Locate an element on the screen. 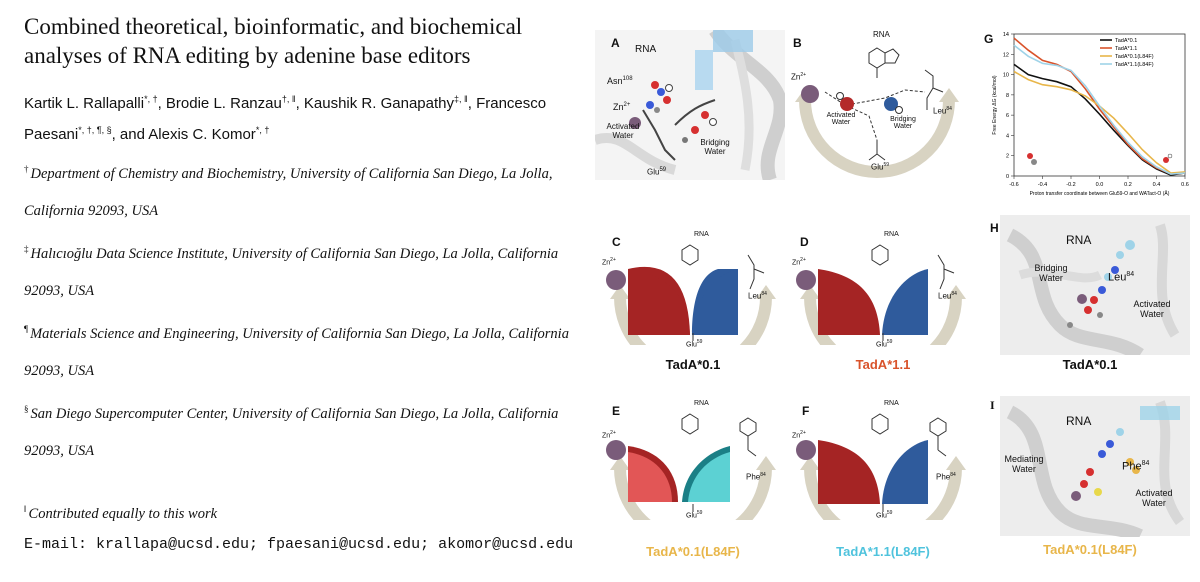 This screenshot has height=582, width=1200. panel-a-structure-image is located at coordinates (690, 104).